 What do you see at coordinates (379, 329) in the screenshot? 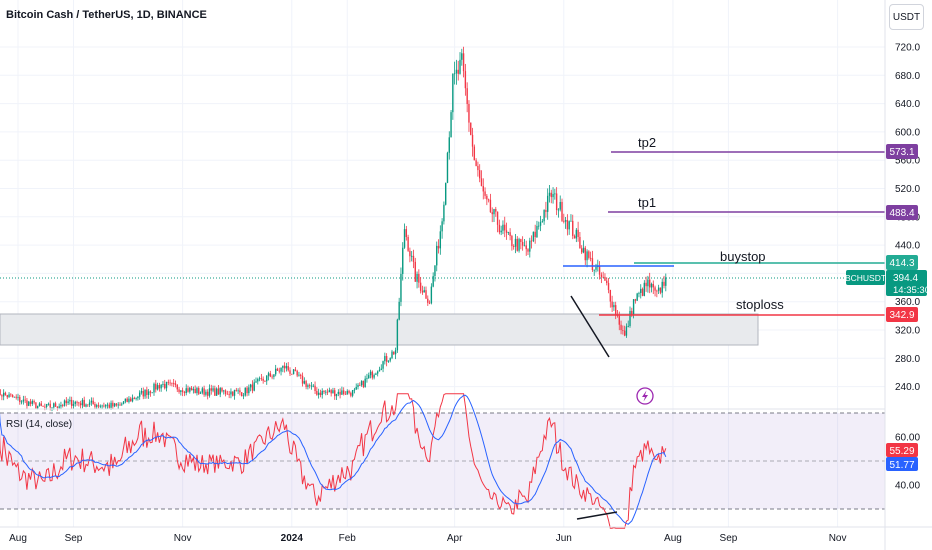
I see `support-zone` at bounding box center [379, 329].